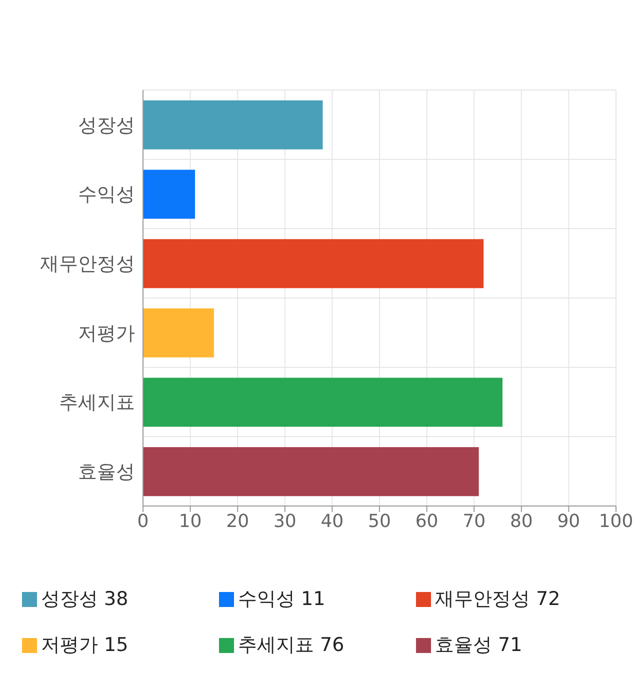 The width and height of the screenshot is (640, 700). I want to click on legend-label: 효율성 71, so click(479, 645).